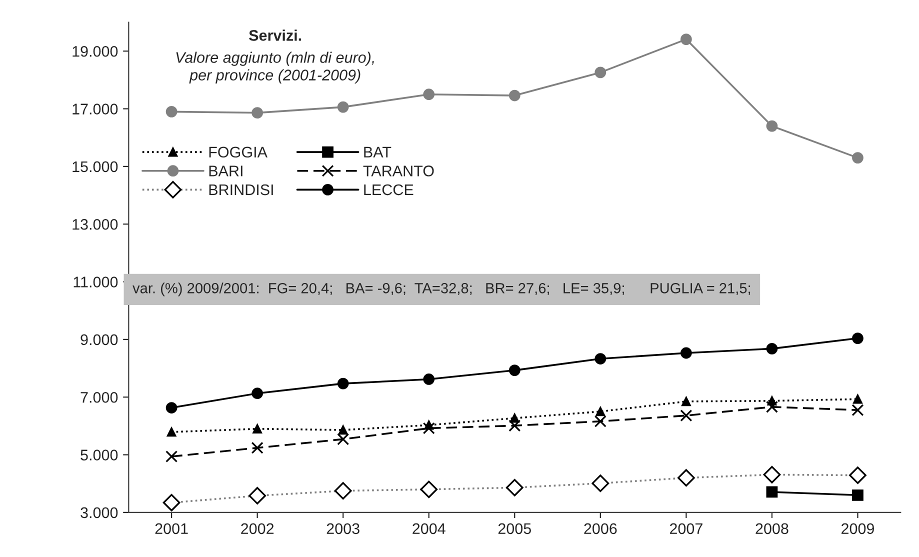 The width and height of the screenshot is (919, 557). What do you see at coordinates (99, 512) in the screenshot?
I see `y-tick-label: 3.000` at bounding box center [99, 512].